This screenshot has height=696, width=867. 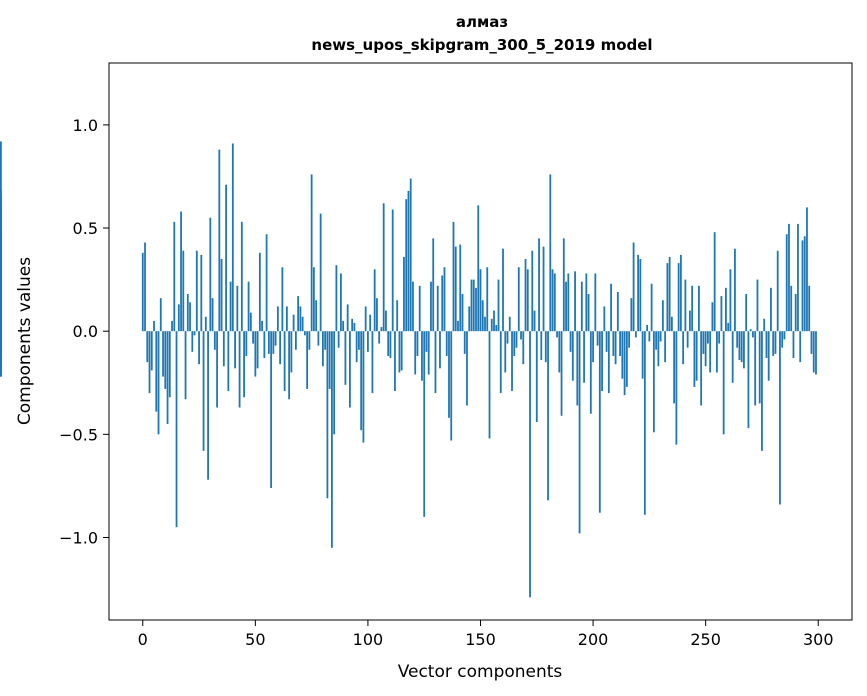 What do you see at coordinates (593, 639) in the screenshot?
I see `x-tick-label: 200` at bounding box center [593, 639].